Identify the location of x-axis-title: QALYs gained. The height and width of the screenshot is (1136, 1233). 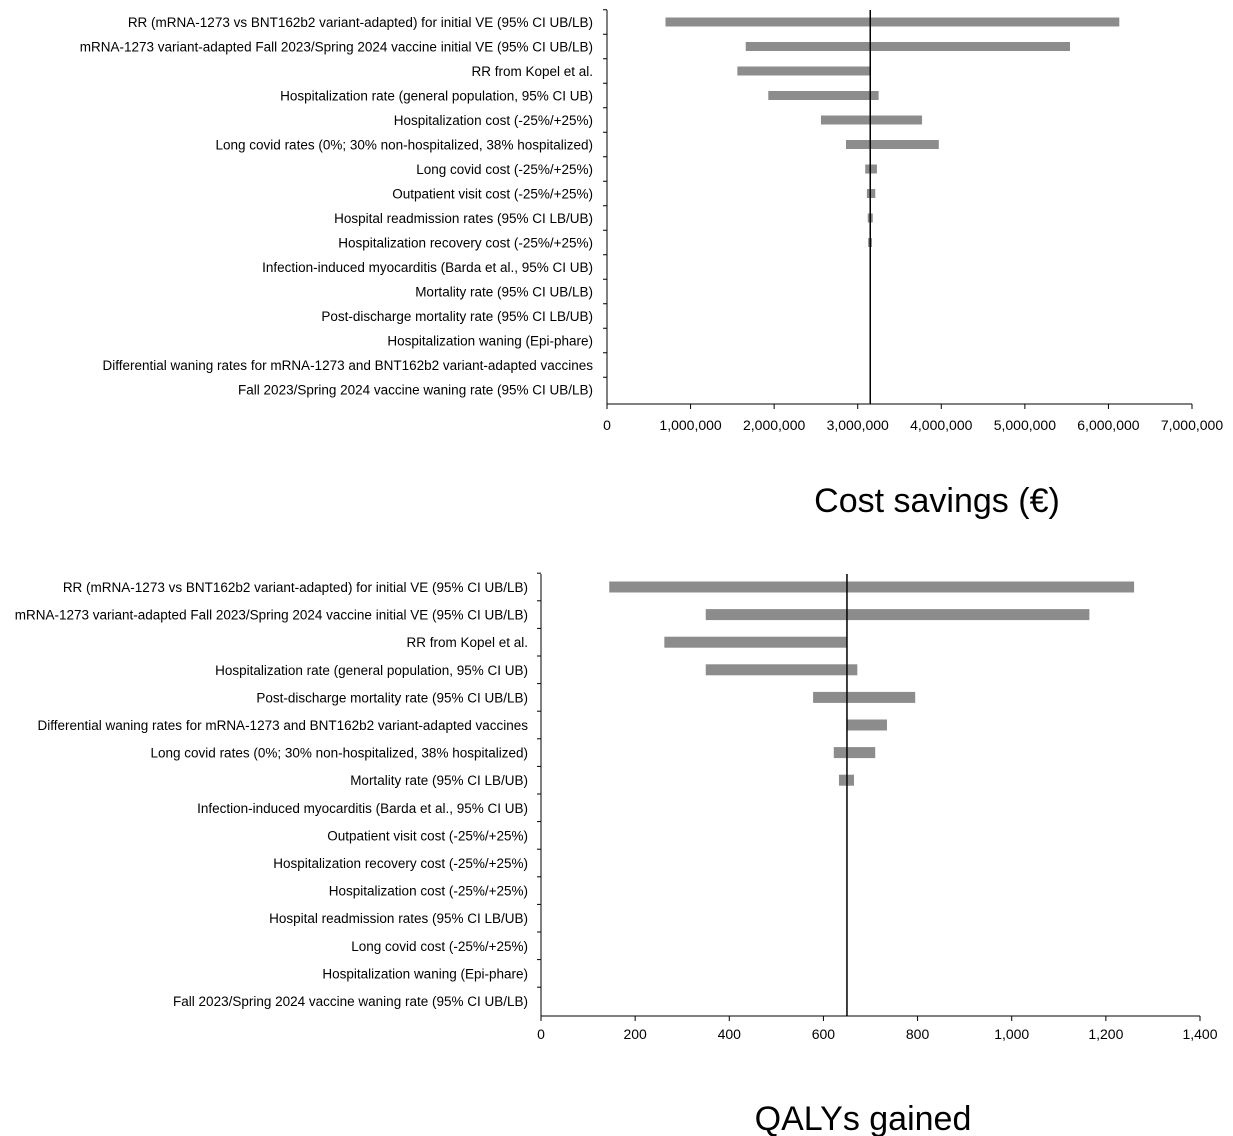
(863, 1118).